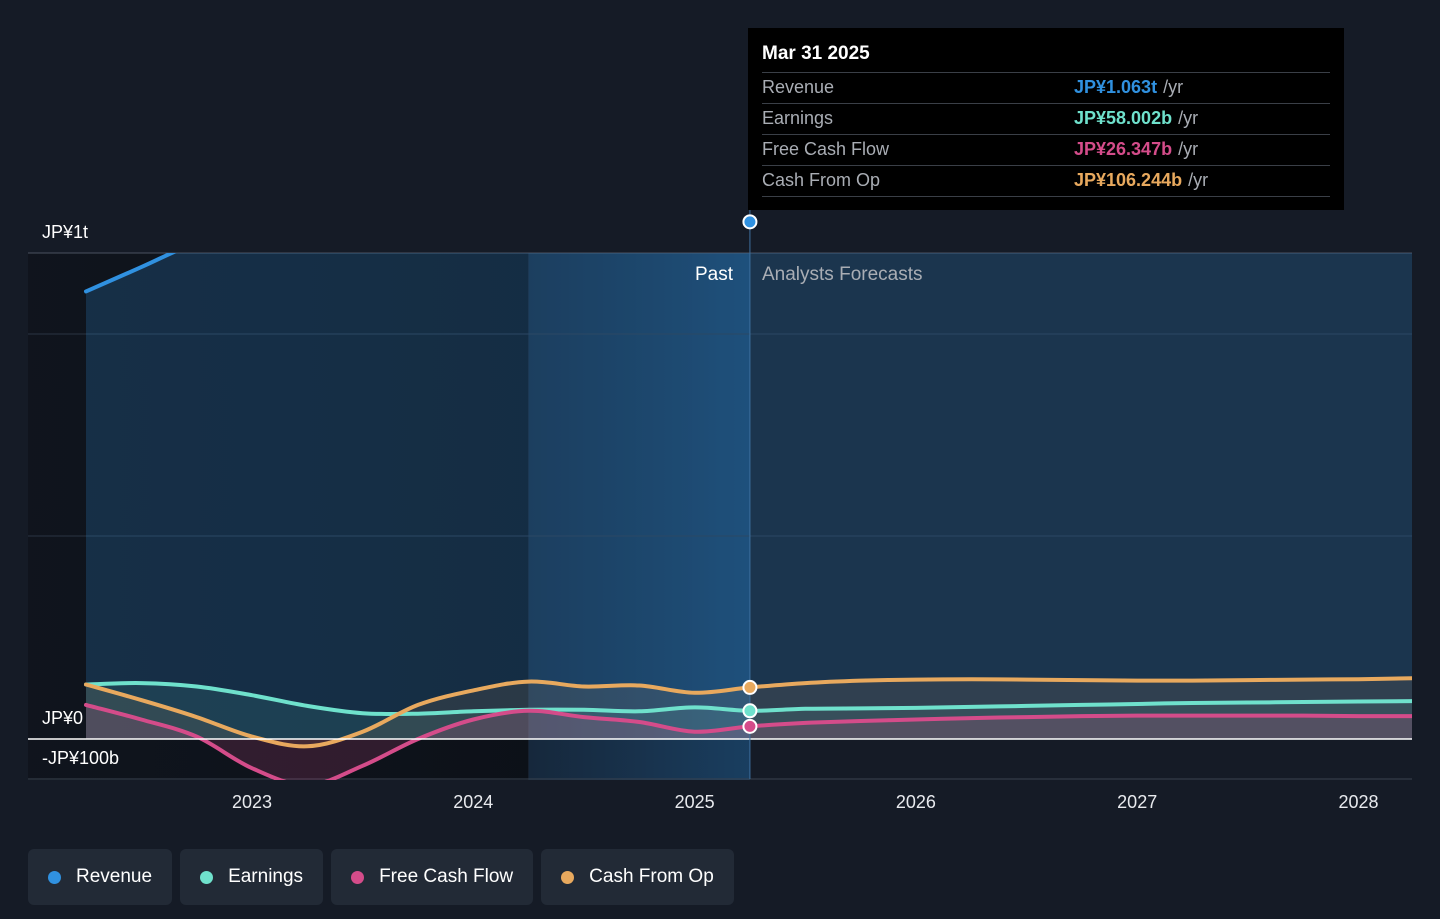  I want to click on legend-item-free-cash-flow: Free Cash Flow, so click(432, 877).